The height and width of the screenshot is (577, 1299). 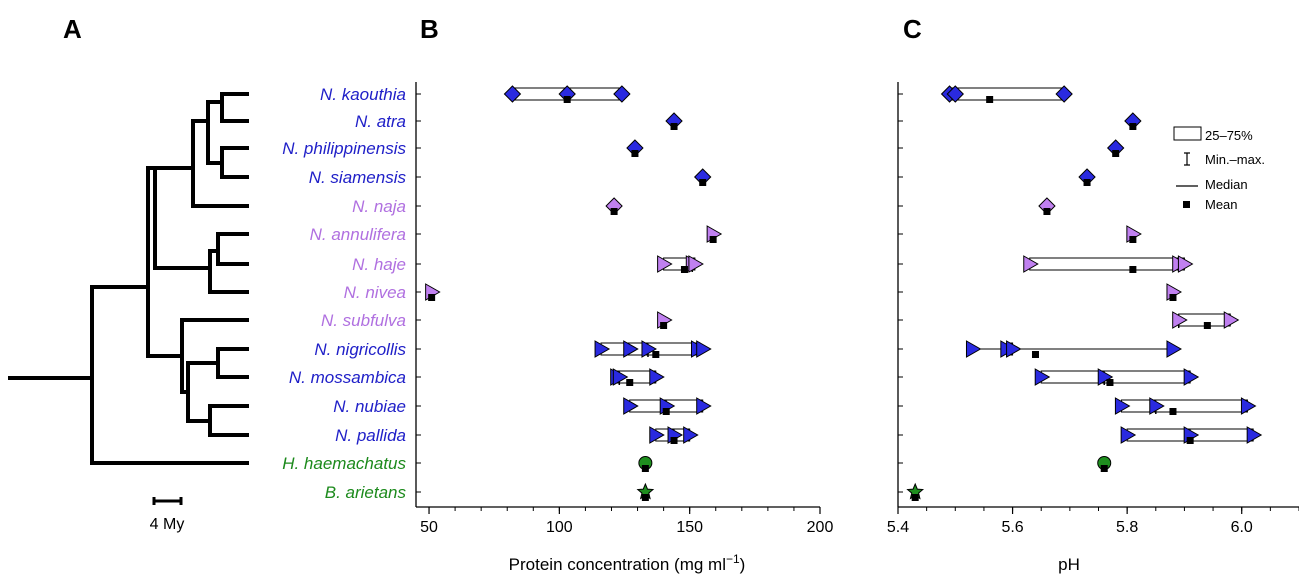 I want to click on panel-letter-b: B, so click(x=429, y=29).